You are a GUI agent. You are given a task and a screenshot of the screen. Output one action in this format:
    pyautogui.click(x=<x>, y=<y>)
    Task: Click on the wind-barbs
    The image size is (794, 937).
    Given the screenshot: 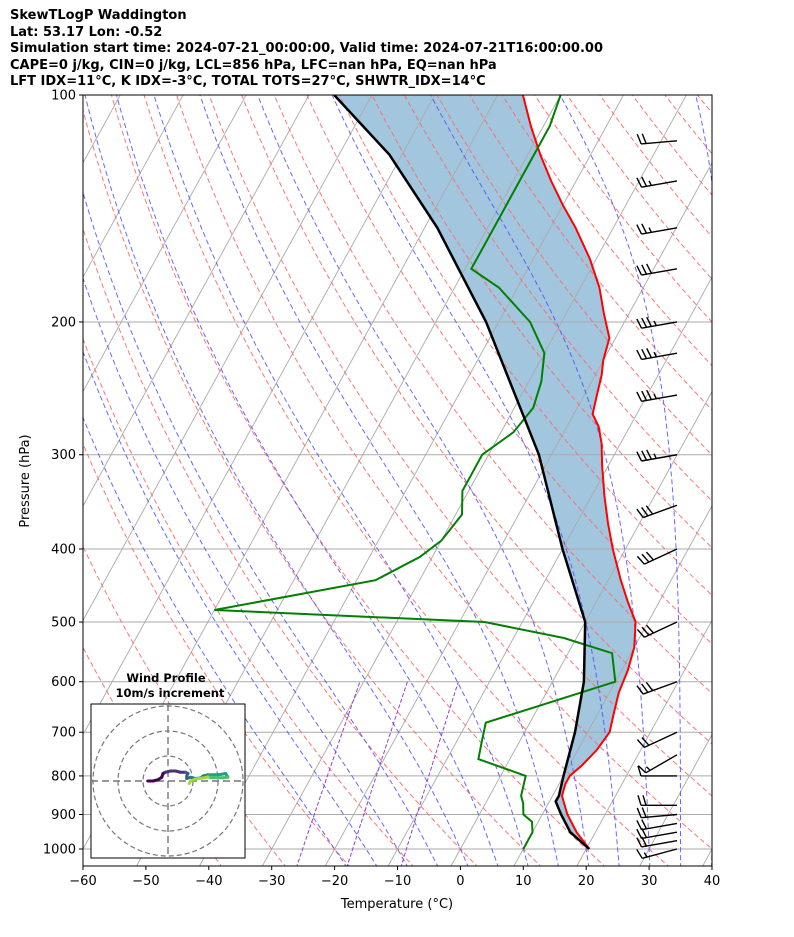 What is the action you would take?
    pyautogui.click(x=657, y=496)
    